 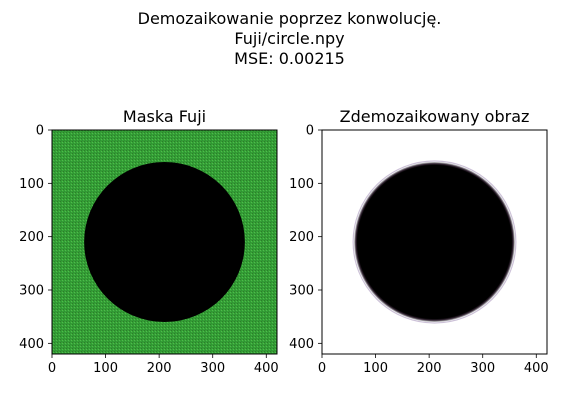 I want to click on figure-suptitle-line-2: Fuji/circle.npy, so click(x=289, y=38).